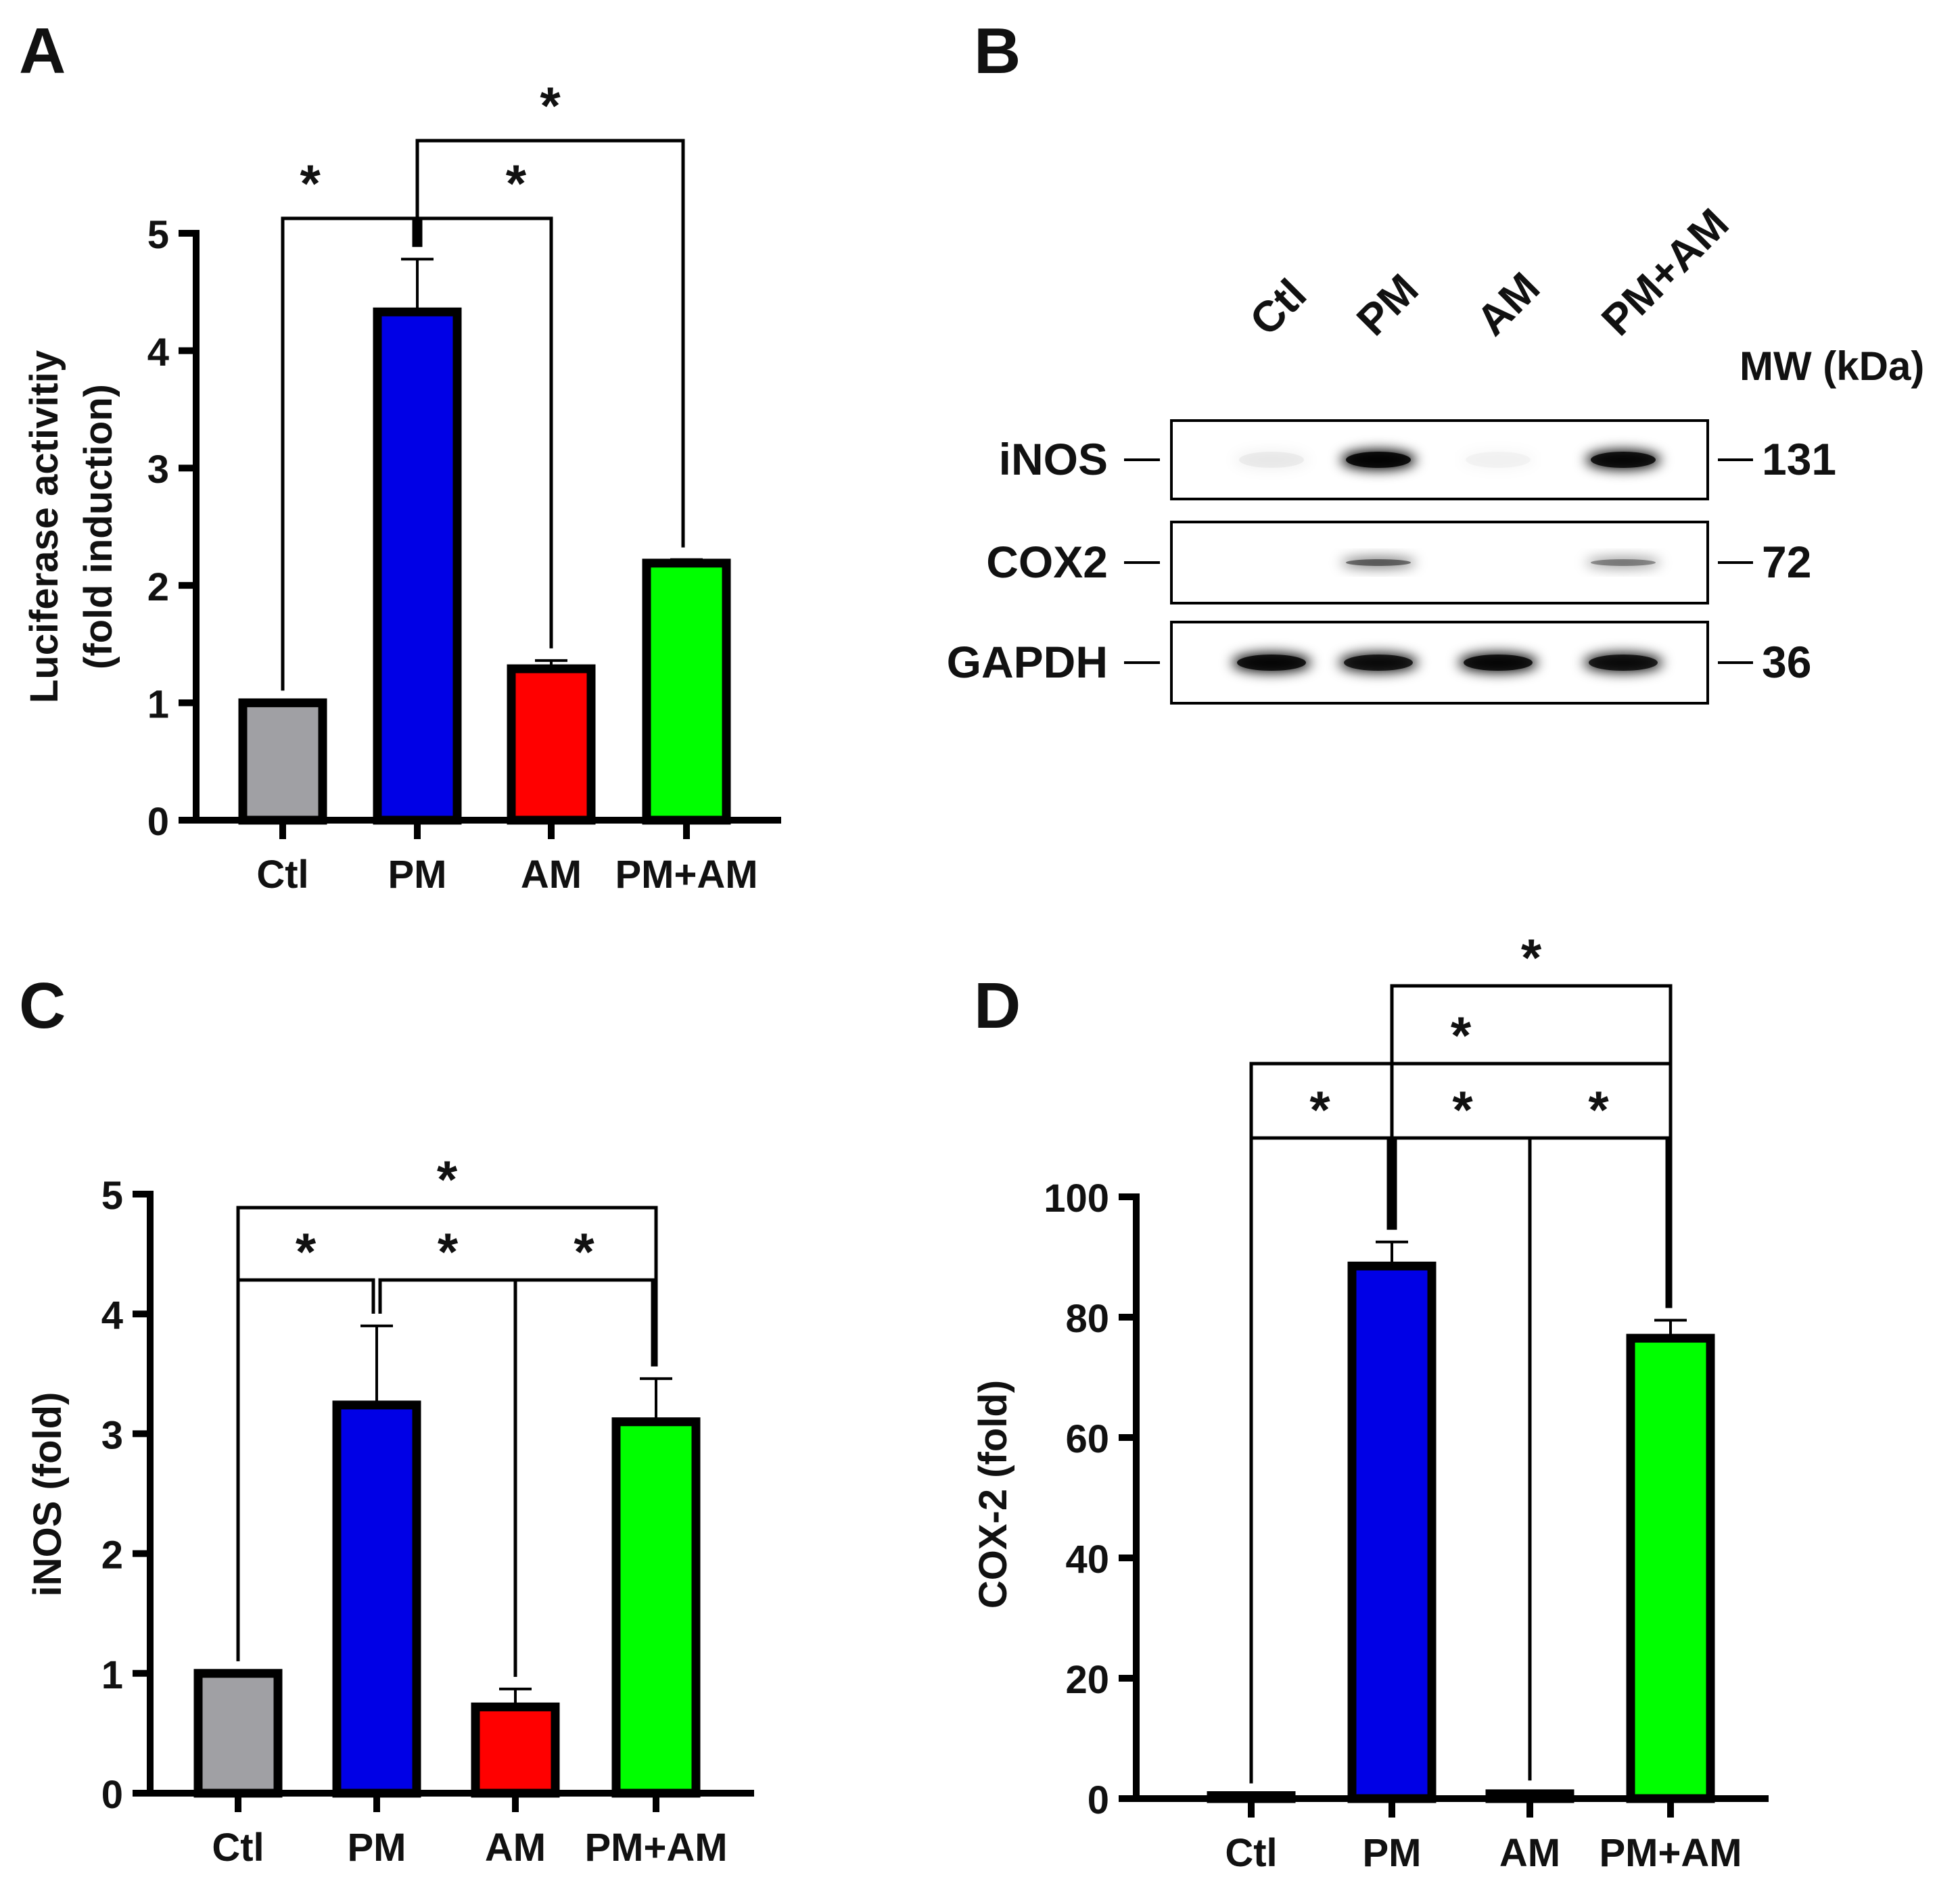  Describe the element at coordinates (1388, 304) in the screenshot. I see `lane-label: PM` at that location.